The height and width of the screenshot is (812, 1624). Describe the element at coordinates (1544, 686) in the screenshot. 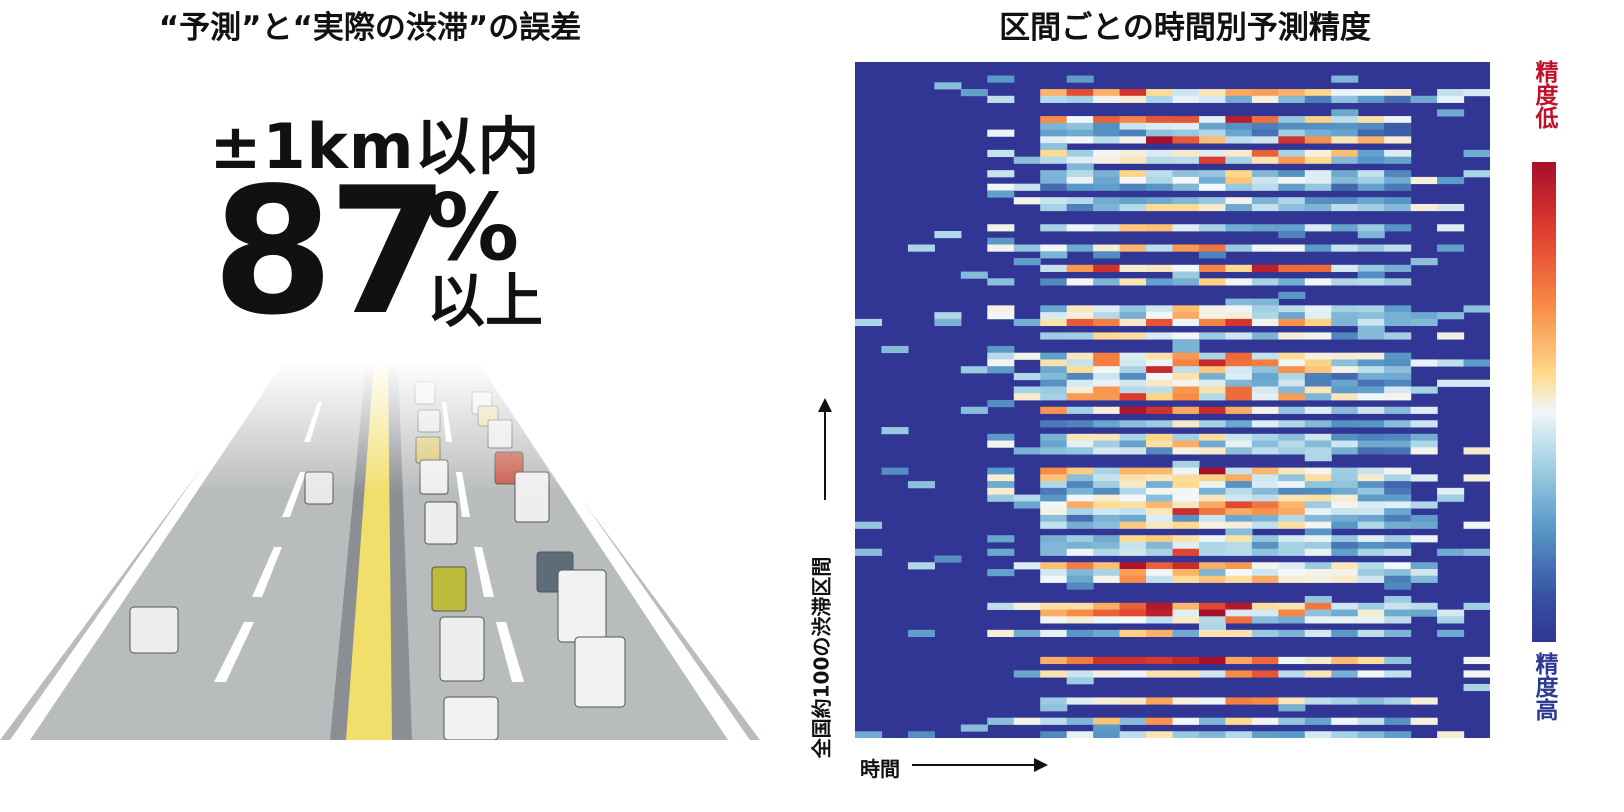

I see `colorbar-bottom-text: 精度高` at that location.